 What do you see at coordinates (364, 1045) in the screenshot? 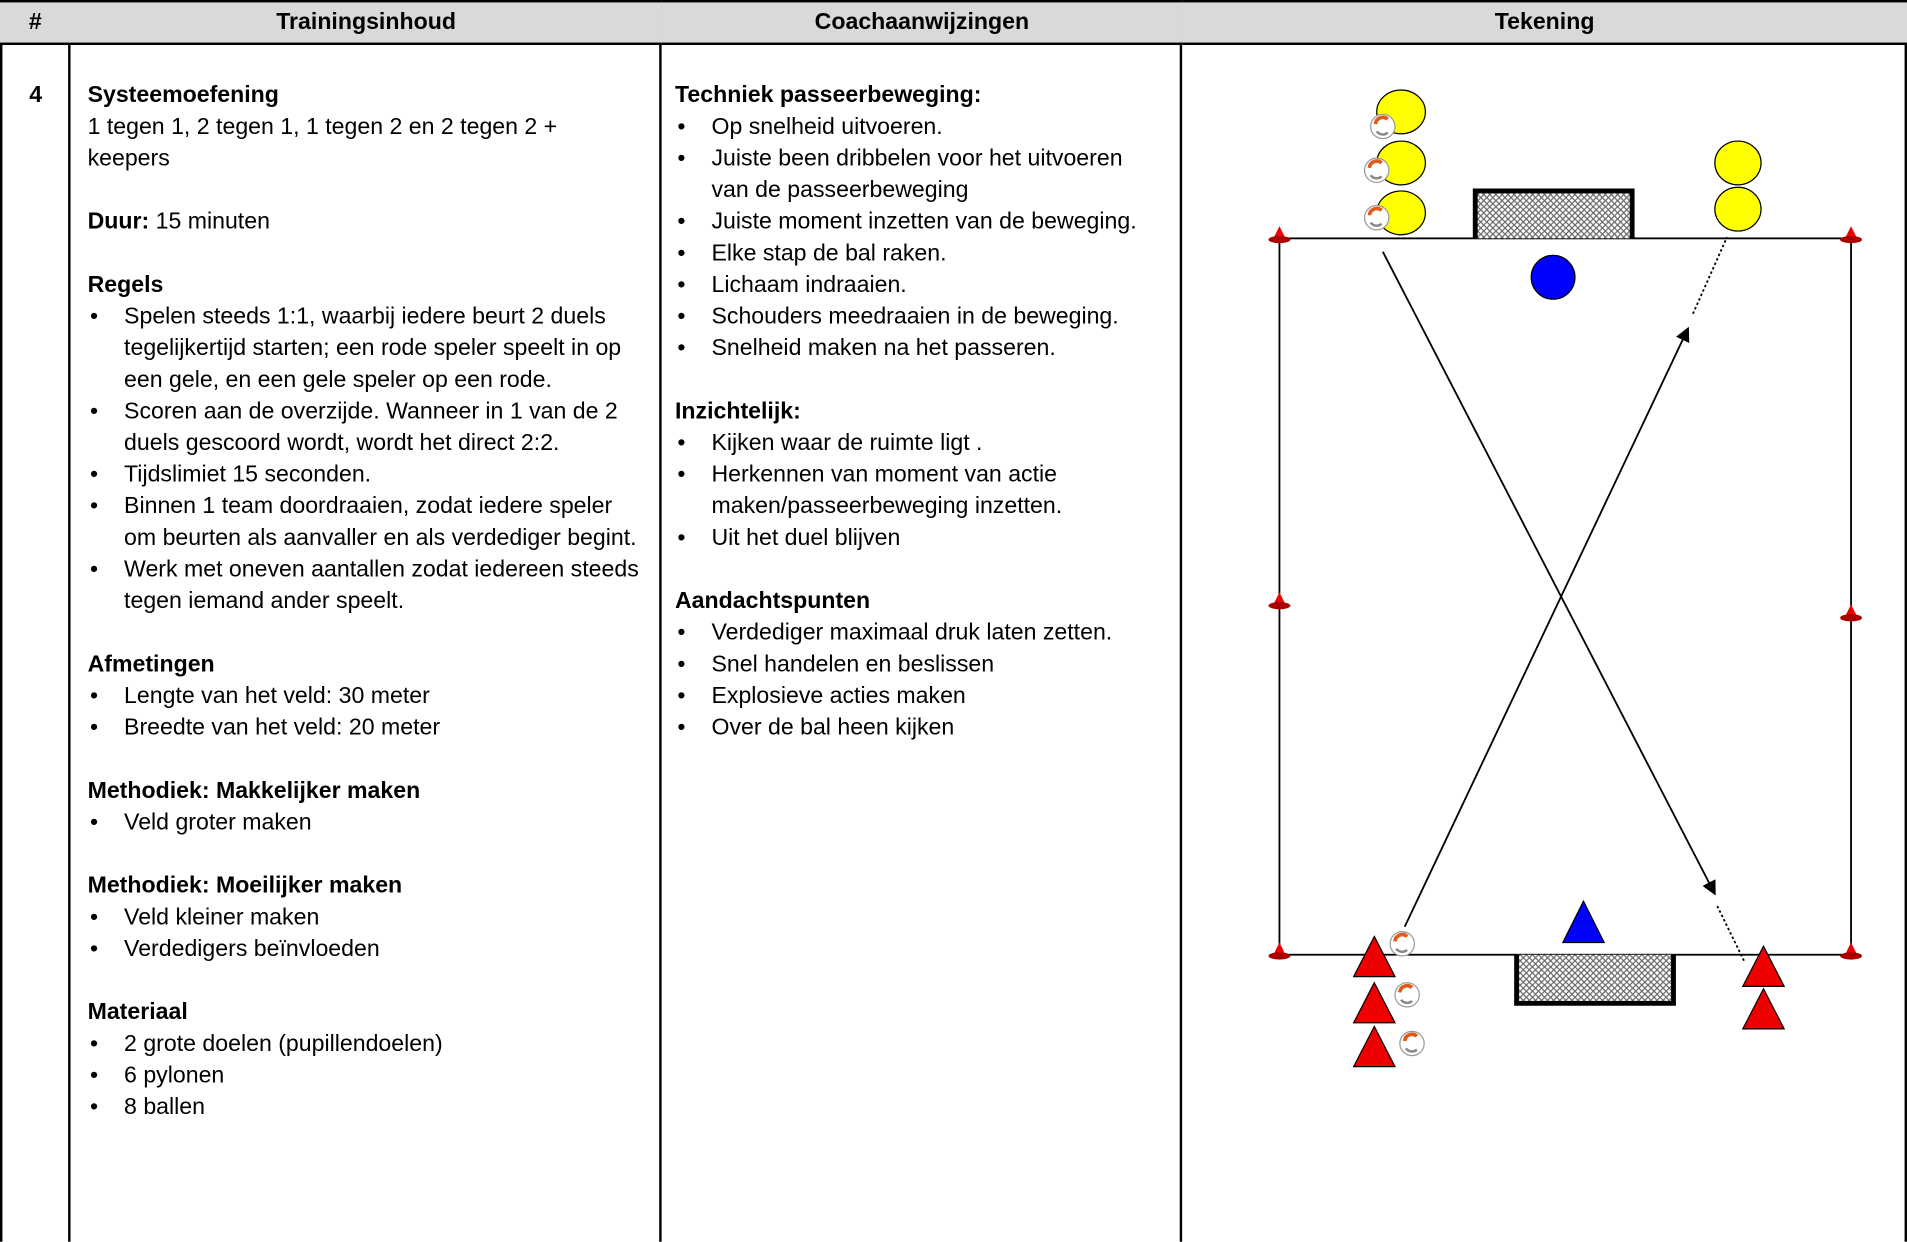
I see `bullet-item: 2 grote doelen (pupillendoelen)` at bounding box center [364, 1045].